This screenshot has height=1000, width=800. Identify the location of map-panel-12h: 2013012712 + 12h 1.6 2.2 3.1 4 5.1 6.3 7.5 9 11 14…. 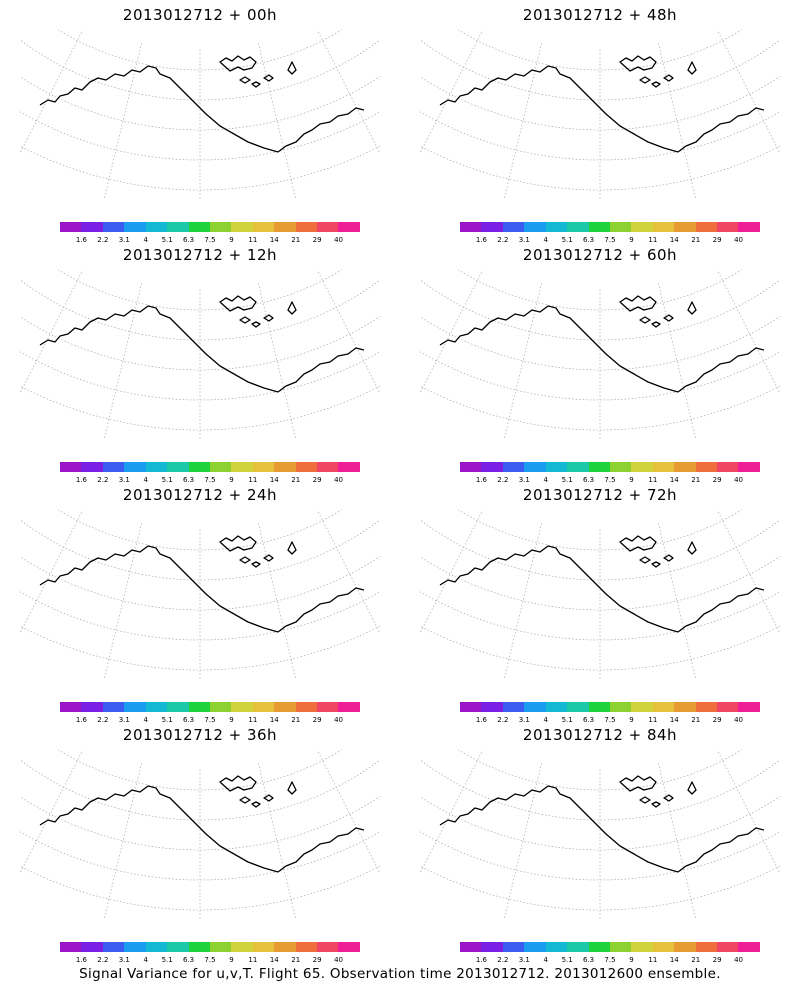
(200, 362).